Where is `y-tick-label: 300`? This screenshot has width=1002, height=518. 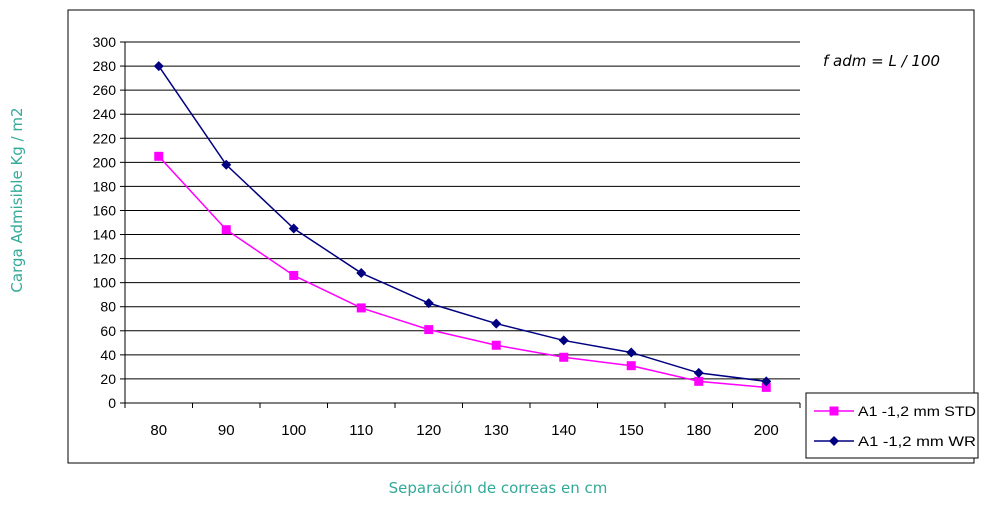 y-tick-label: 300 is located at coordinates (105, 42).